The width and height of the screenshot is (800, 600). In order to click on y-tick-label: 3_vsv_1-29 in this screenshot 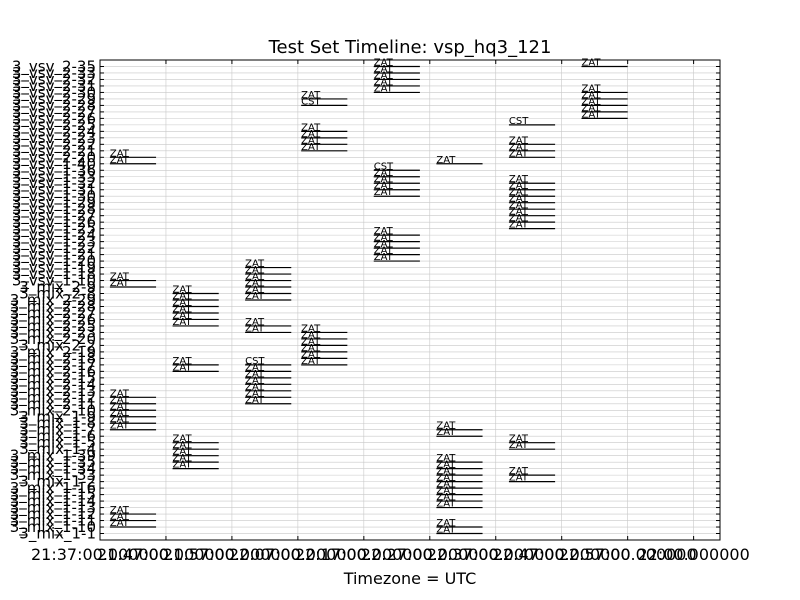, I will do `click(54, 203)`.